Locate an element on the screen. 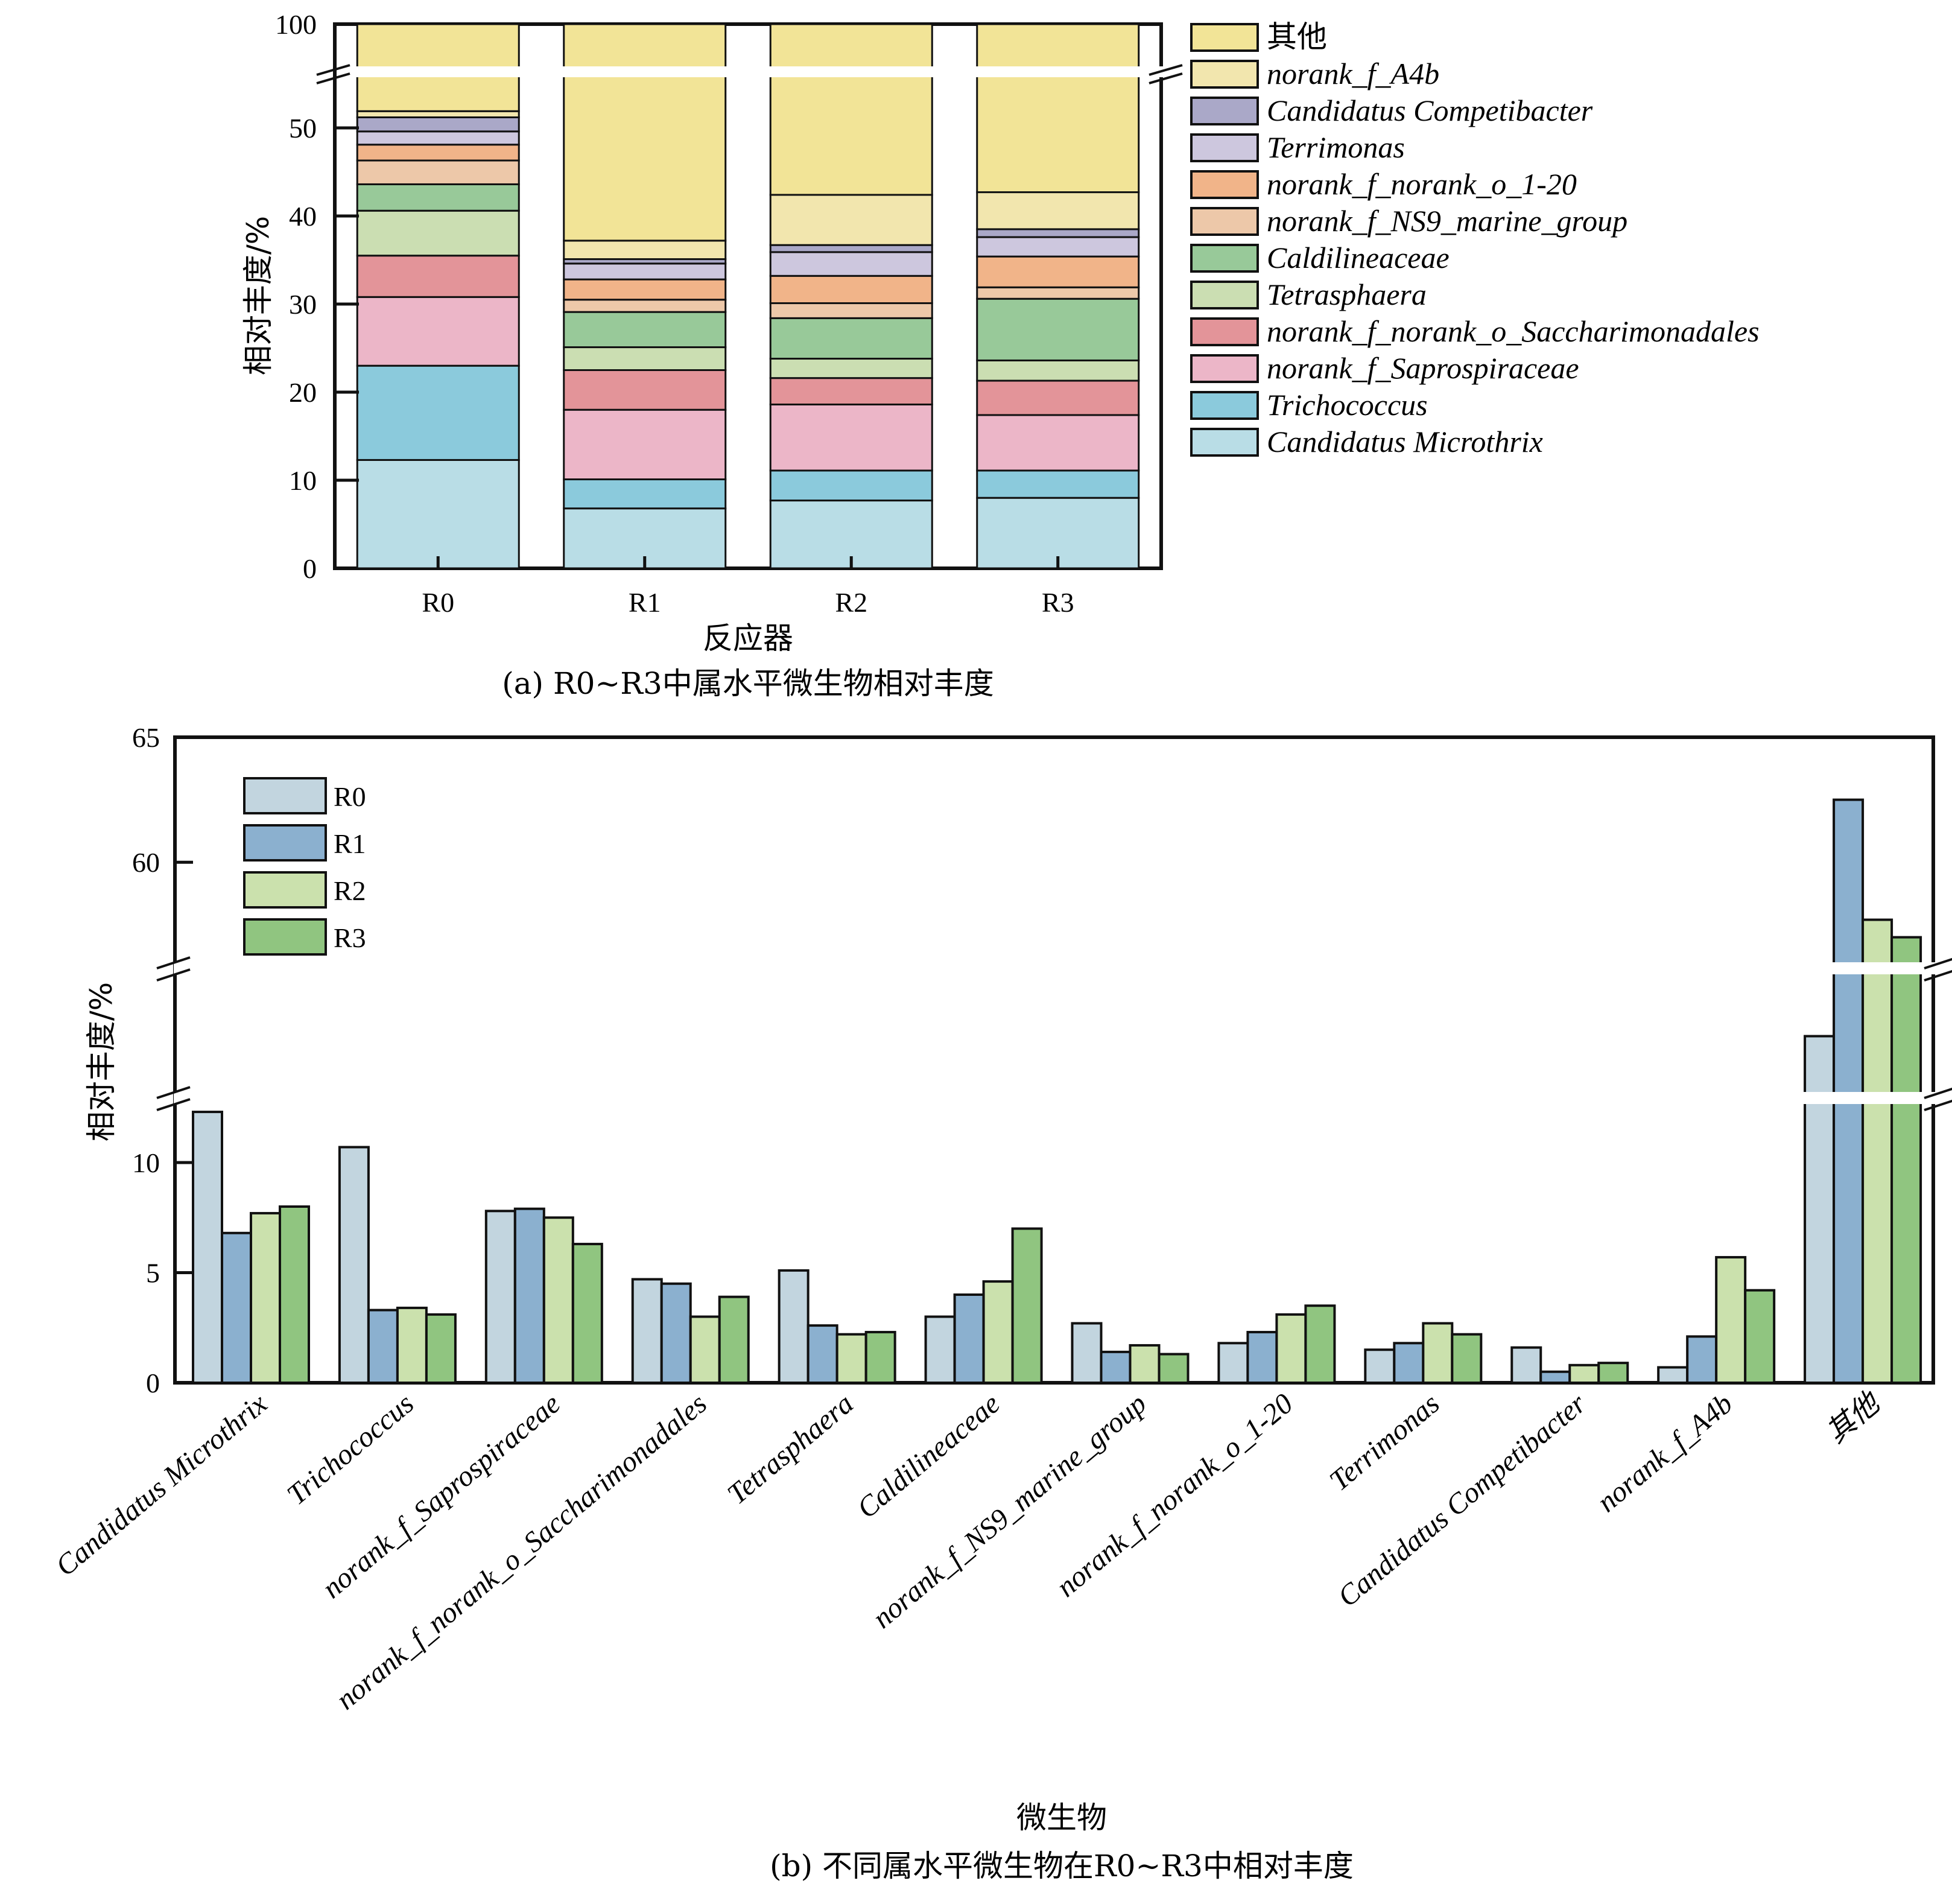  legend-swatch-R2 is located at coordinates (285, 890).